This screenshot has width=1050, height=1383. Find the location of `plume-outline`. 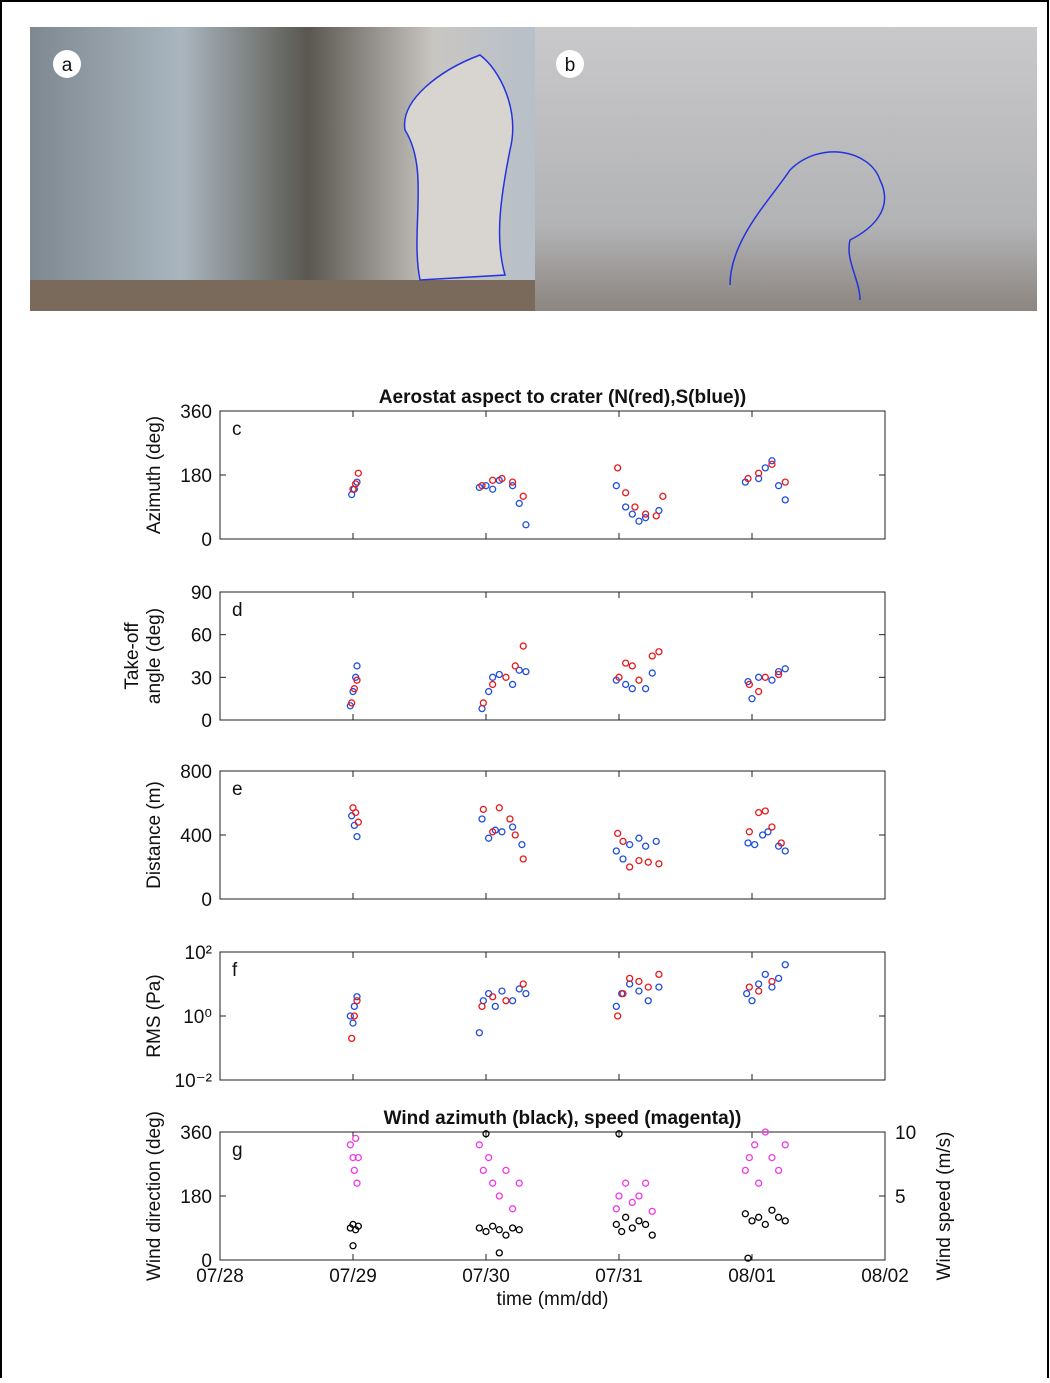

plume-outline is located at coordinates (807, 226).